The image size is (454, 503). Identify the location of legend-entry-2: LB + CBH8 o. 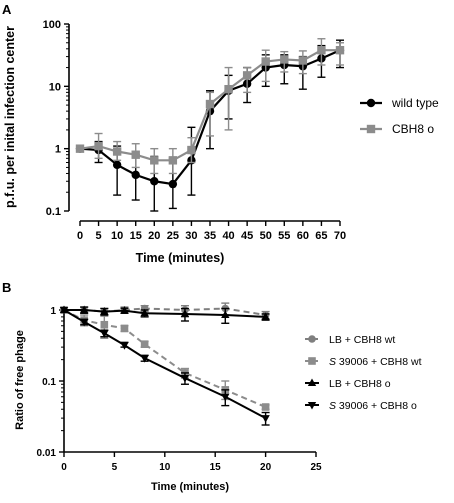
(348, 384).